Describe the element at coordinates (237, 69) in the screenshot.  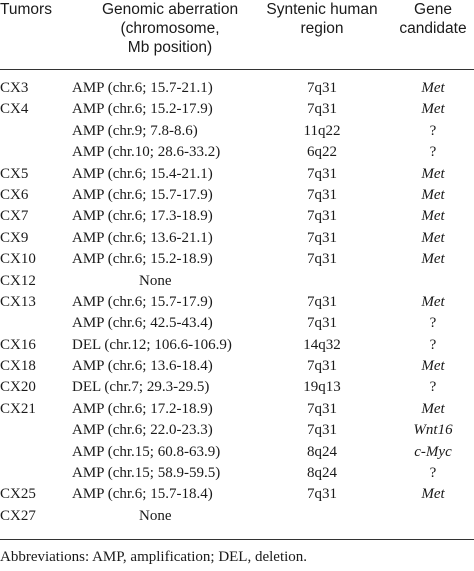
I see `header-divider` at that location.